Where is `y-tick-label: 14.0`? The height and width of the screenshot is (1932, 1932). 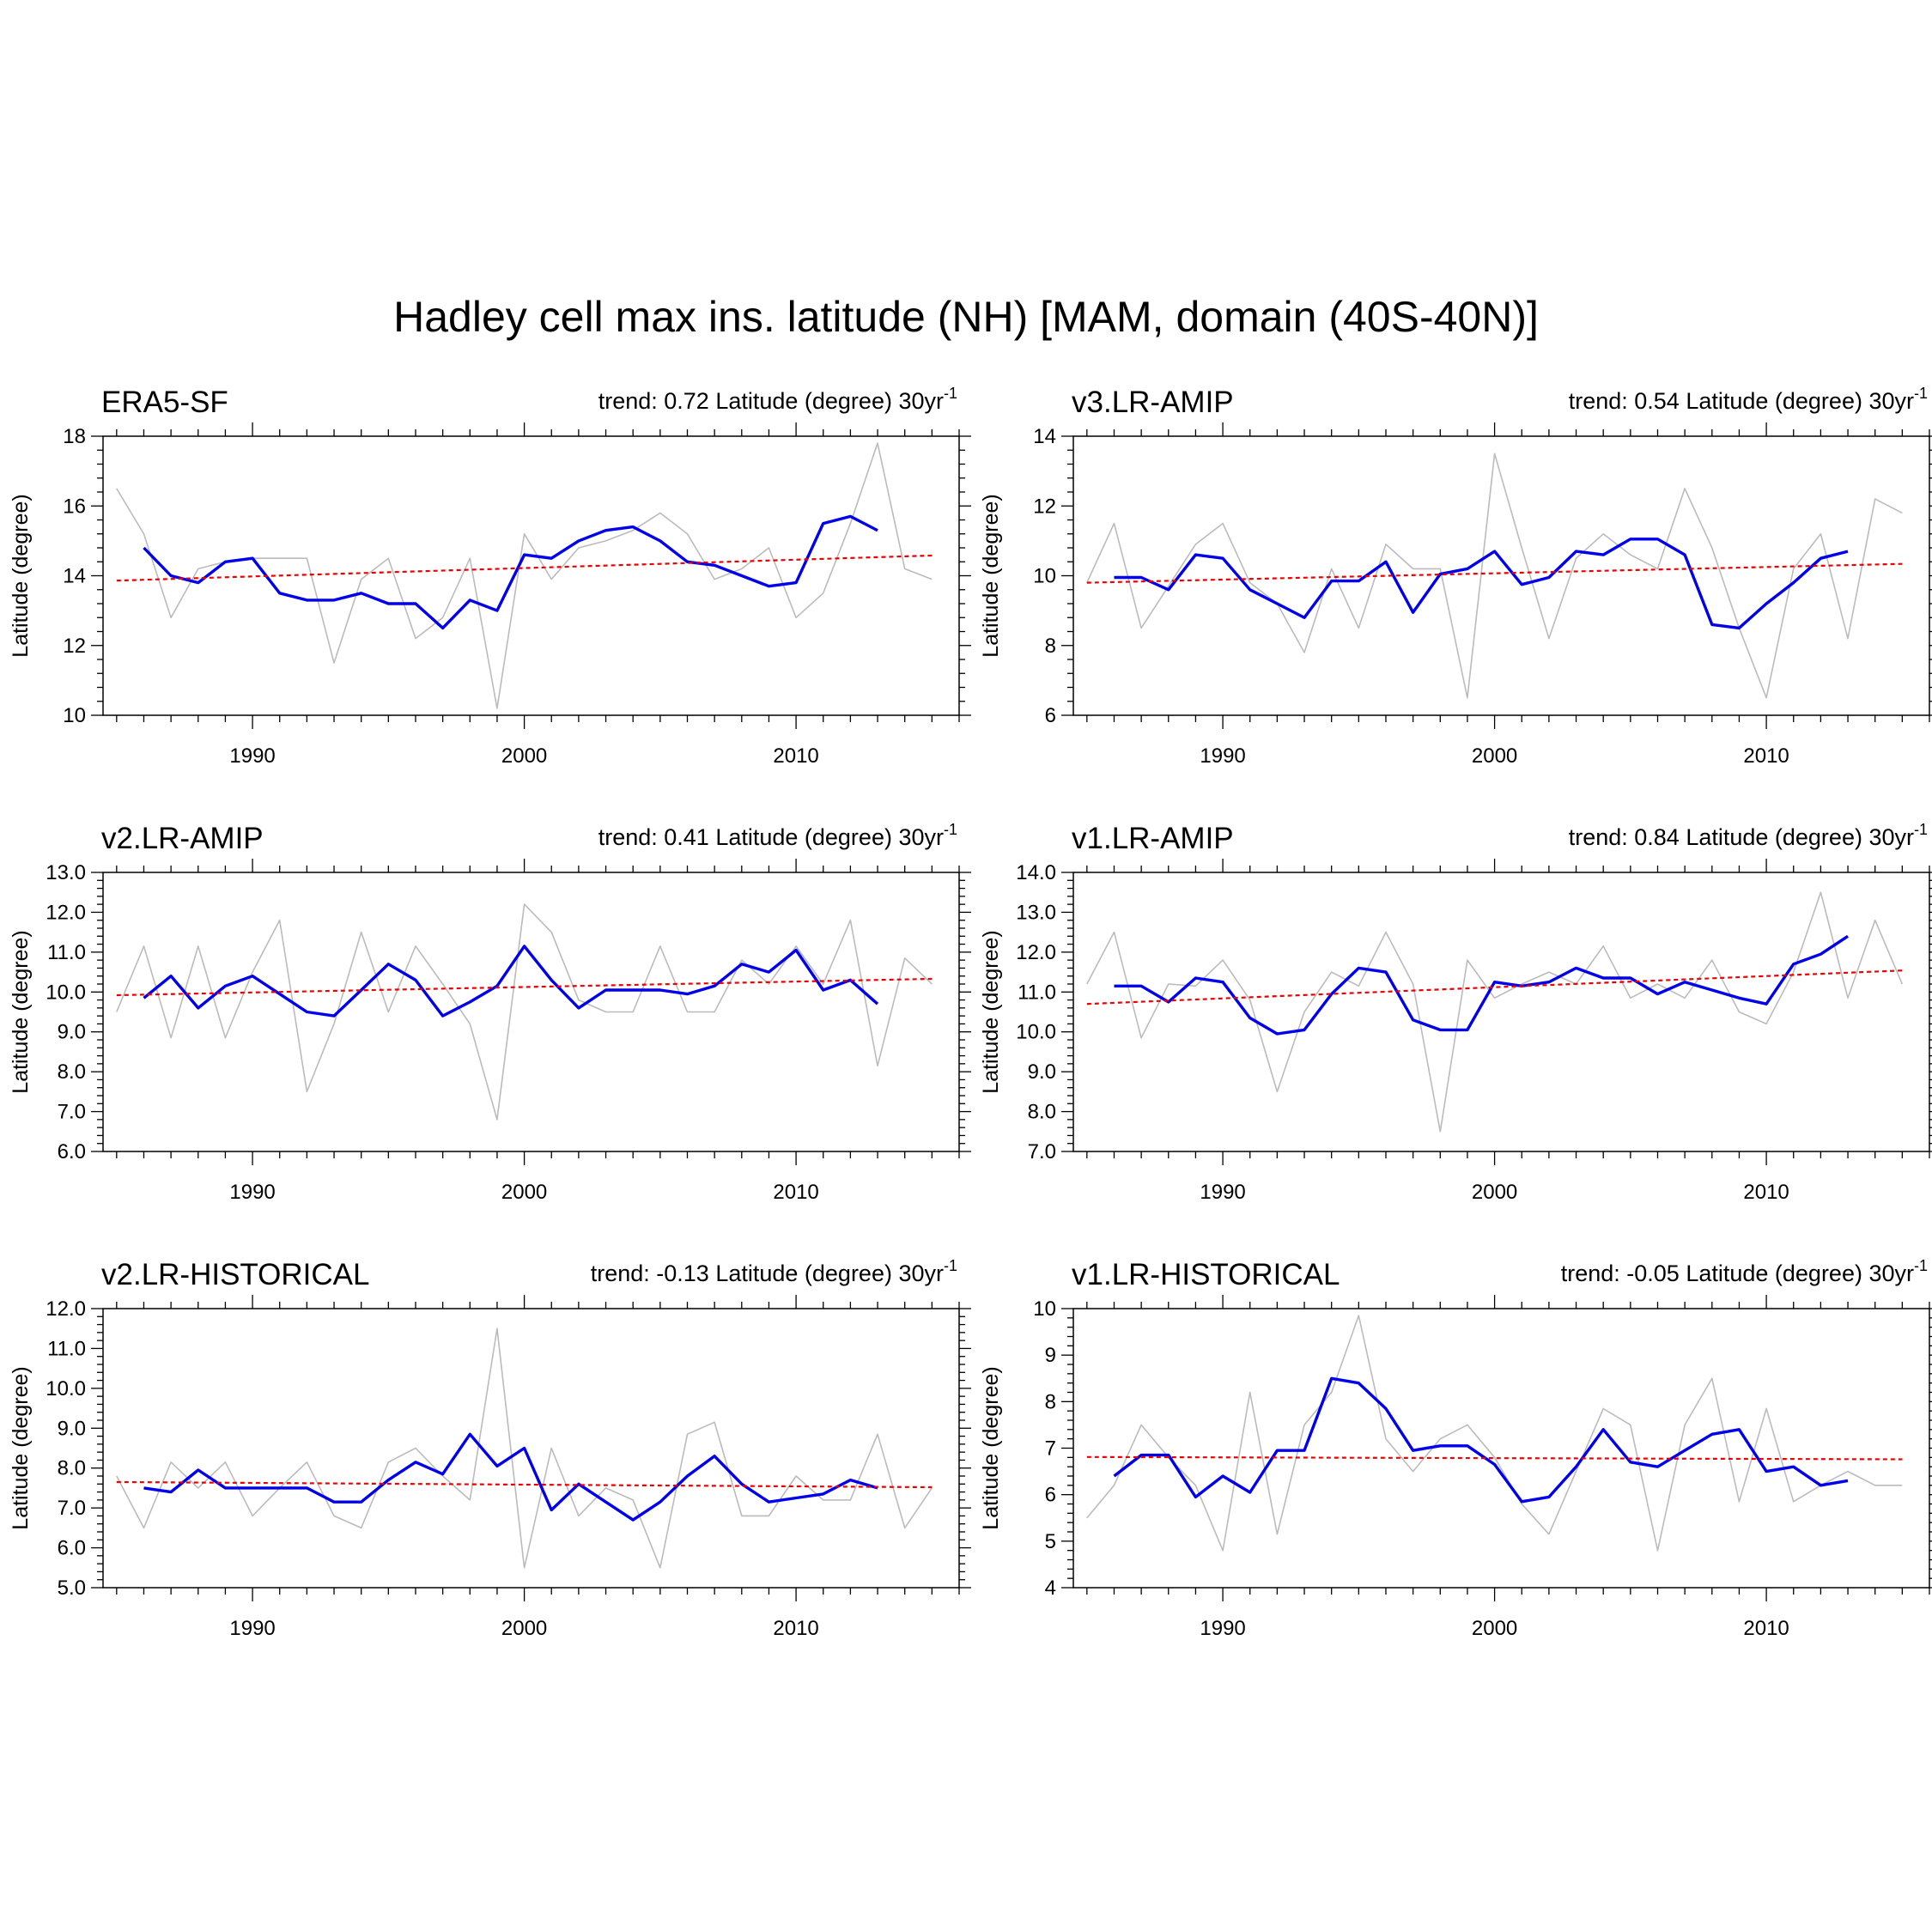
y-tick-label: 14.0 is located at coordinates (1036, 872).